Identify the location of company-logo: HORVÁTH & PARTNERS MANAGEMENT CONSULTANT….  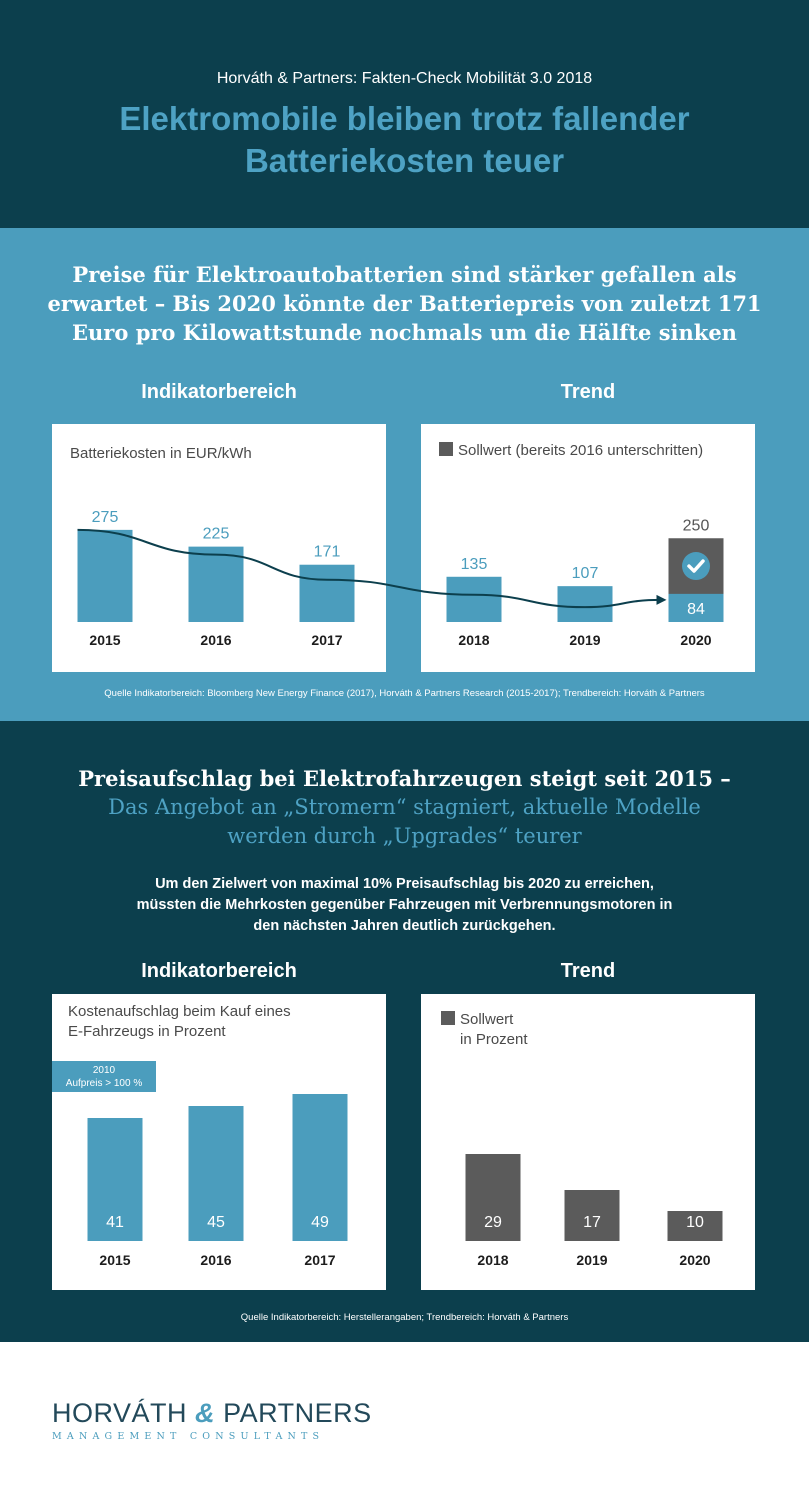
(212, 1420).